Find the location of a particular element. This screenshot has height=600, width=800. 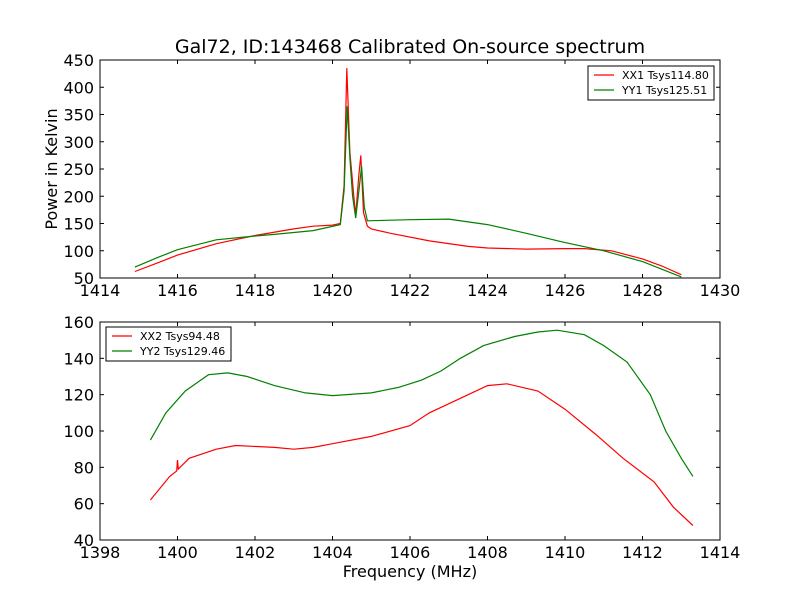

x-tick-label: 1402 is located at coordinates (255, 552).